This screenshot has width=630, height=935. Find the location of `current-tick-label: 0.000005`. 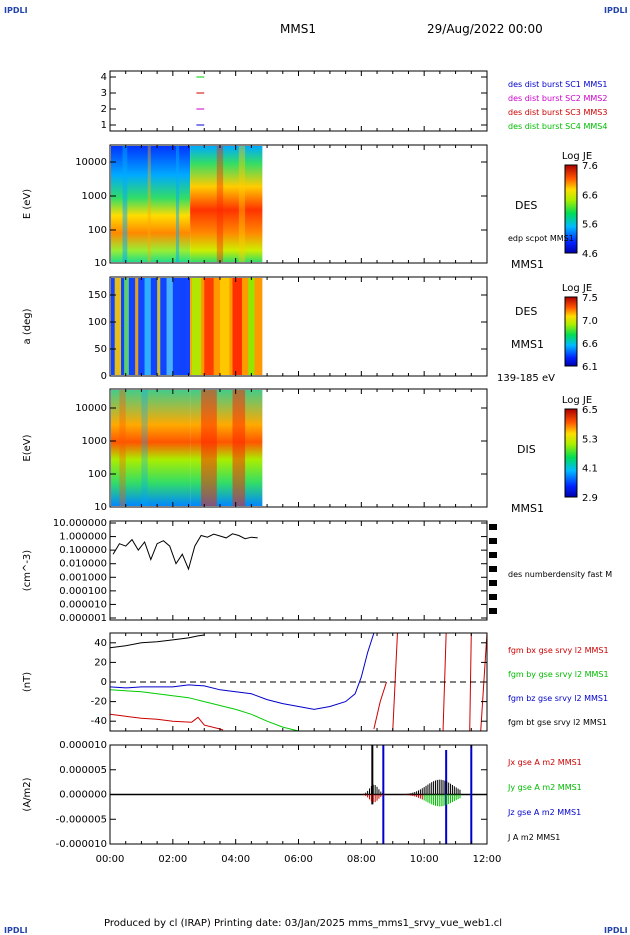

current-tick-label: 0.000005 is located at coordinates (83, 770).